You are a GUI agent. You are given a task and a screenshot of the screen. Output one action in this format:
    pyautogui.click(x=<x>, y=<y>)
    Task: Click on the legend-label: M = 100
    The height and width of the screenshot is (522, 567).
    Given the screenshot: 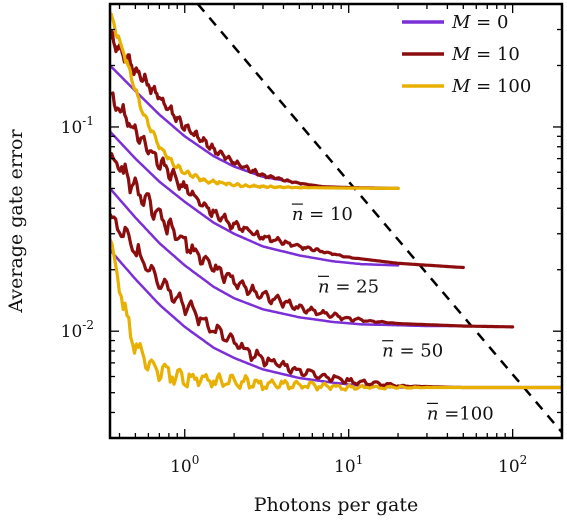 What is the action you would take?
    pyautogui.click(x=491, y=86)
    